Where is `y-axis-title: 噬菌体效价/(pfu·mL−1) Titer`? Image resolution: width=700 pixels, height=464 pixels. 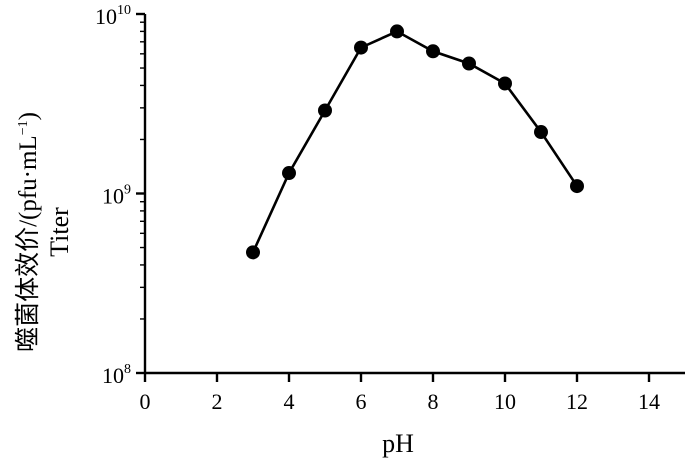
y-axis-title: 噬菌体效价/(pfu·mL−1) Titer is located at coordinates (44, 232).